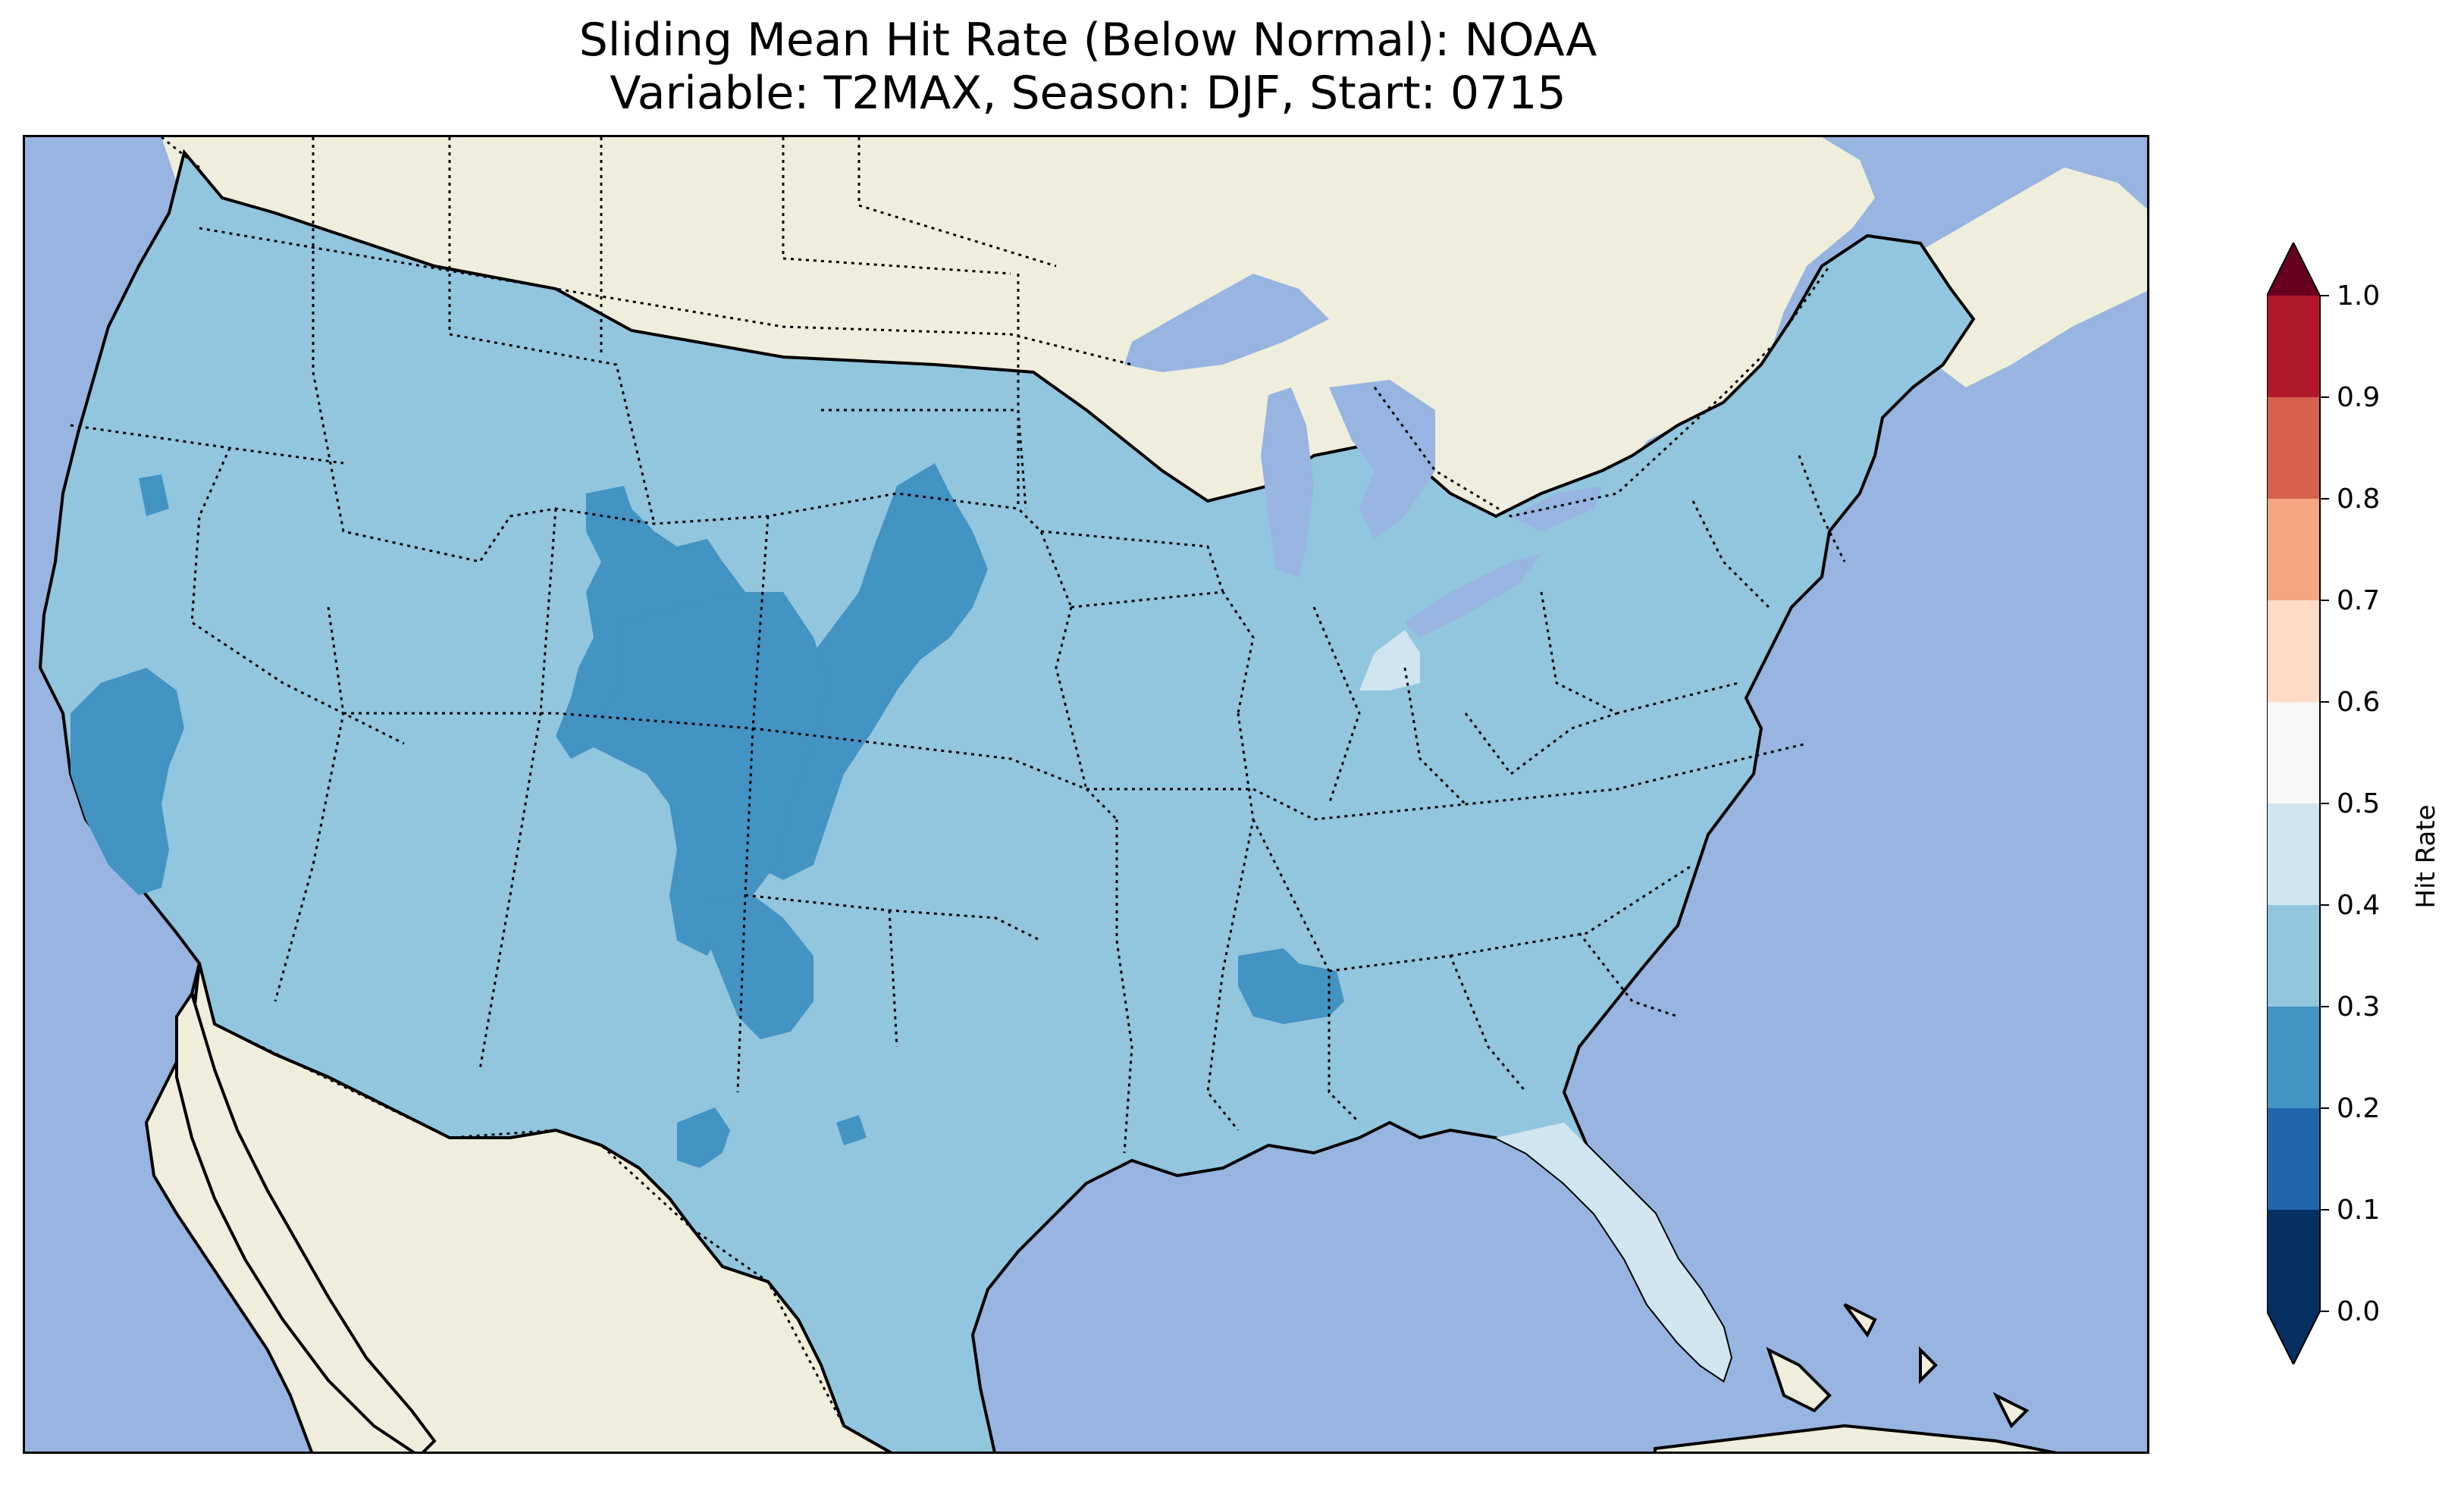  Describe the element at coordinates (2358, 1311) in the screenshot. I see `colorbar-tick-label-0: 0.0` at that location.